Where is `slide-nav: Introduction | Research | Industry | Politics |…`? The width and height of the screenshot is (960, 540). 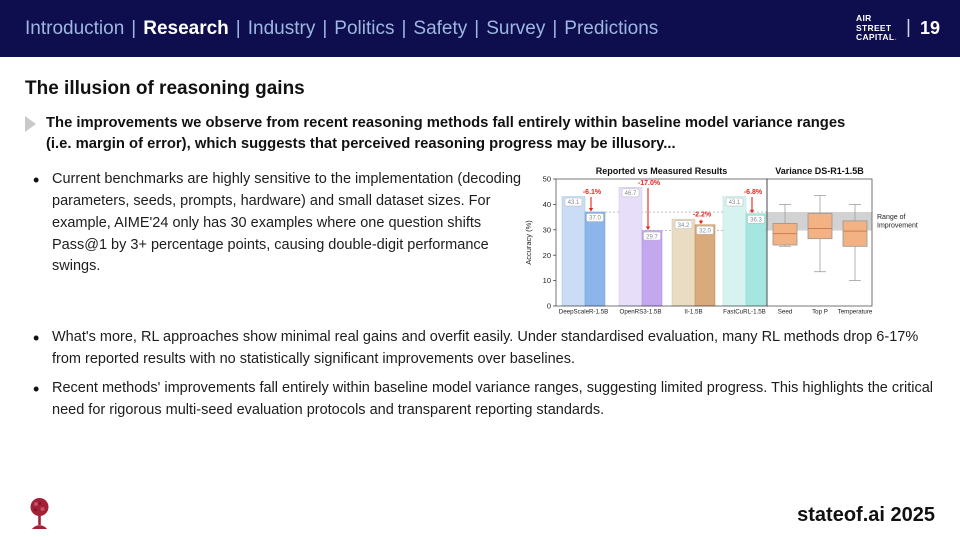 slide-nav: Introduction | Research | Industry | Politics |… is located at coordinates (341, 29).